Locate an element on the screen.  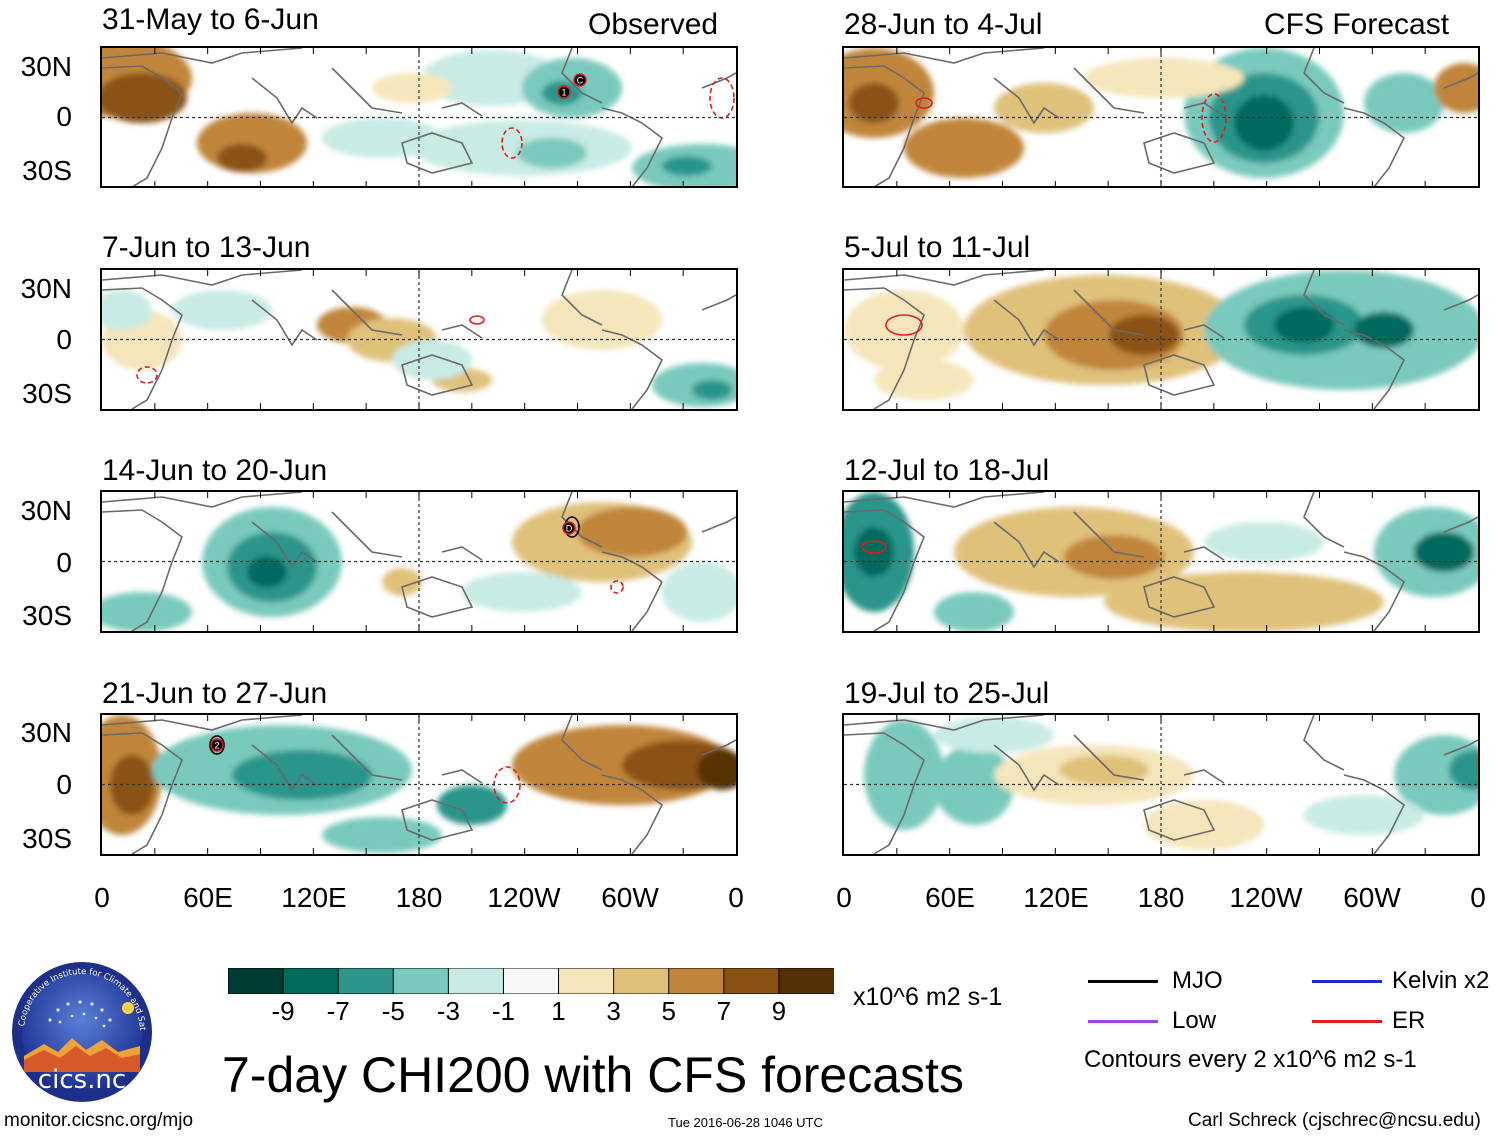
event-marker is located at coordinates (564, 92).